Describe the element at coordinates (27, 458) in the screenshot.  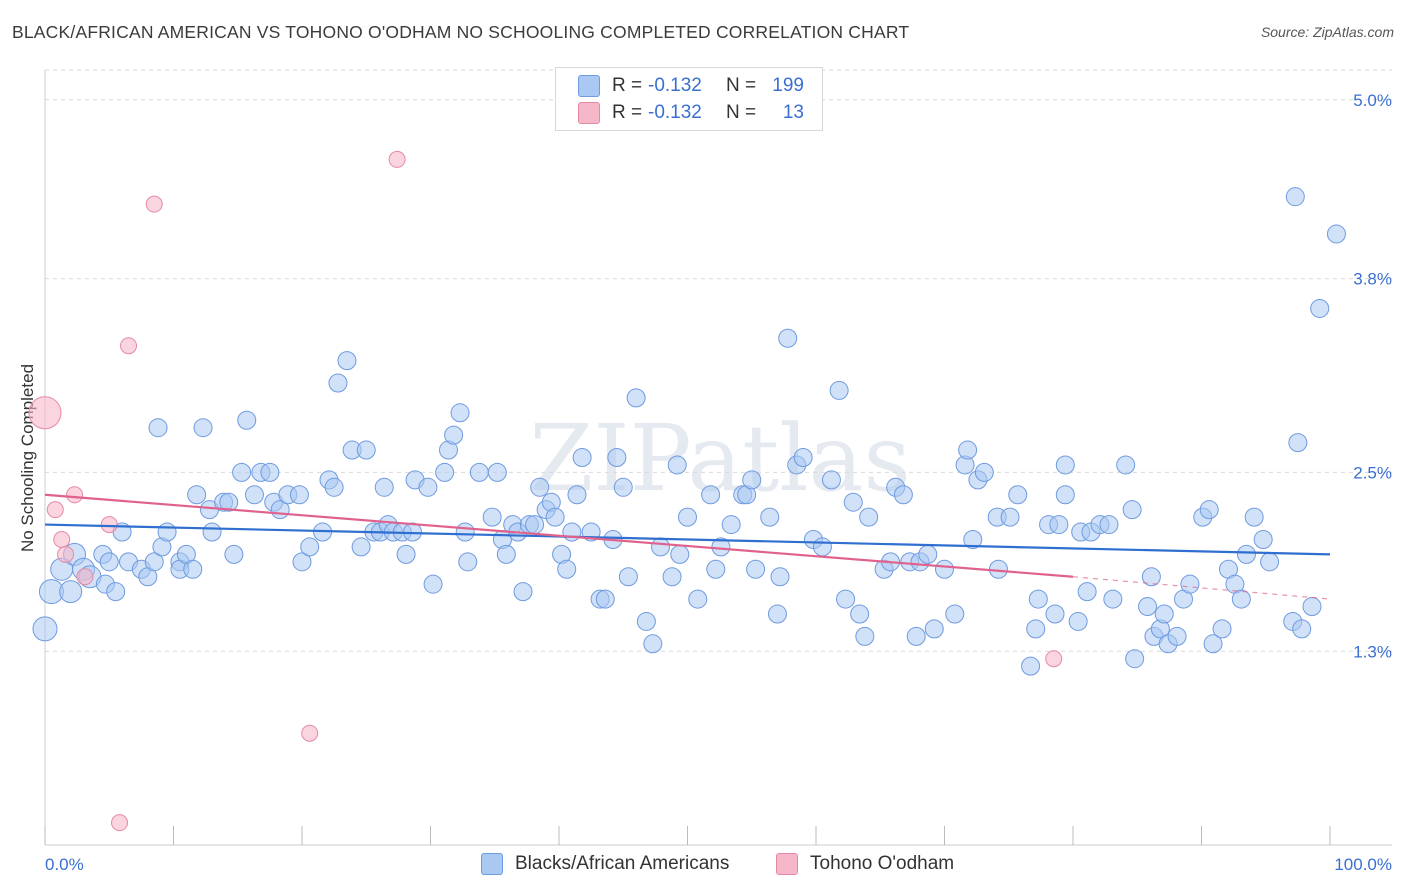
I see `y-axis-label: No Schooling Completed` at that location.